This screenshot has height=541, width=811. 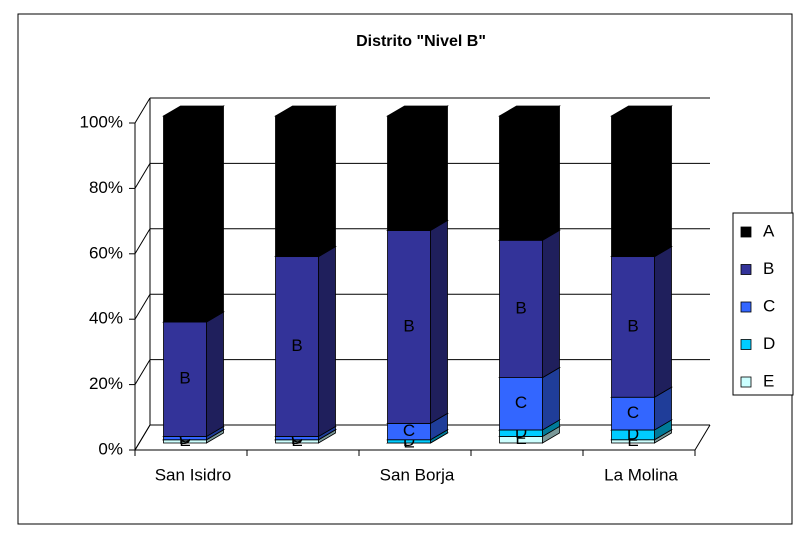 What do you see at coordinates (641, 474) in the screenshot?
I see `x-tick-label: La Molina` at bounding box center [641, 474].